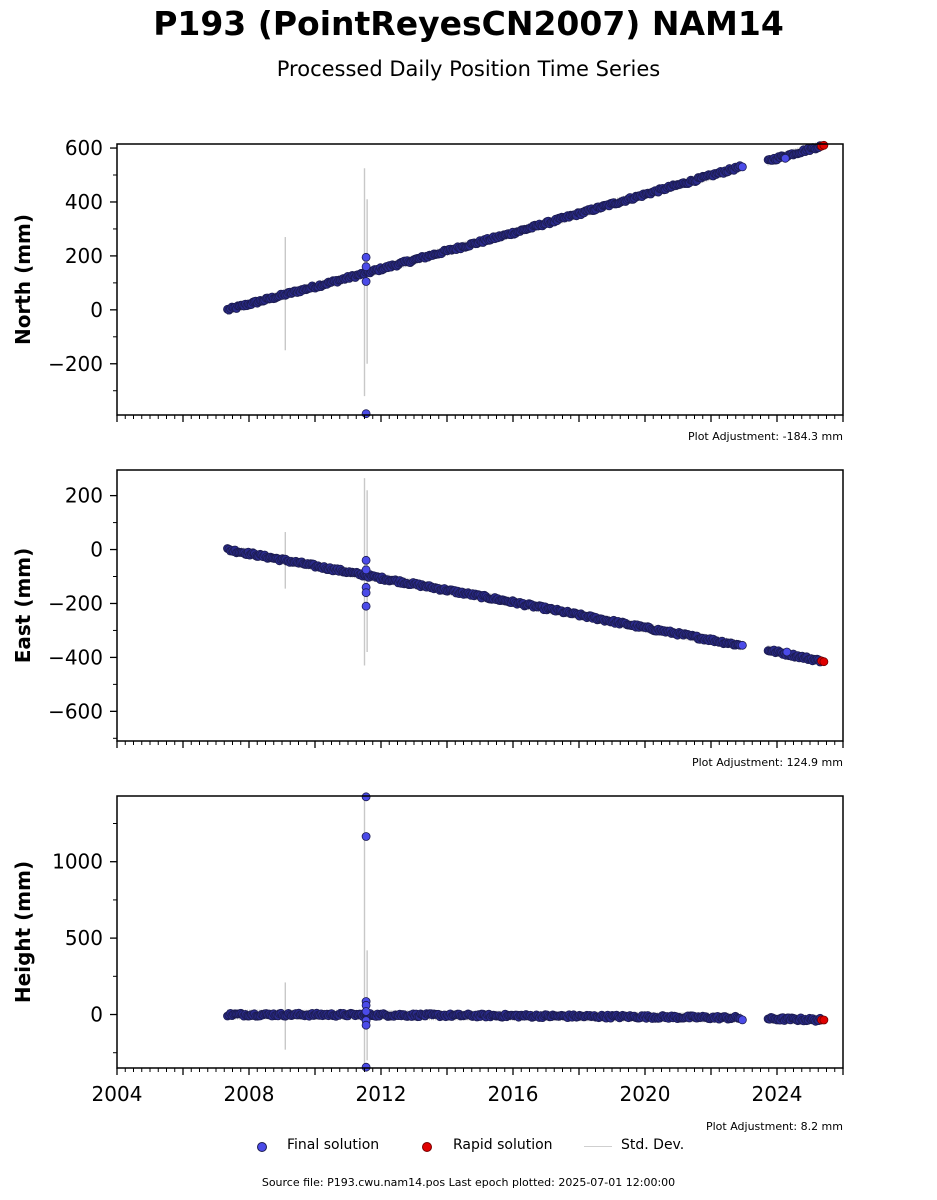 This screenshot has height=1200, width=937. I want to click on x-tick-label: 2020, so click(645, 1094).